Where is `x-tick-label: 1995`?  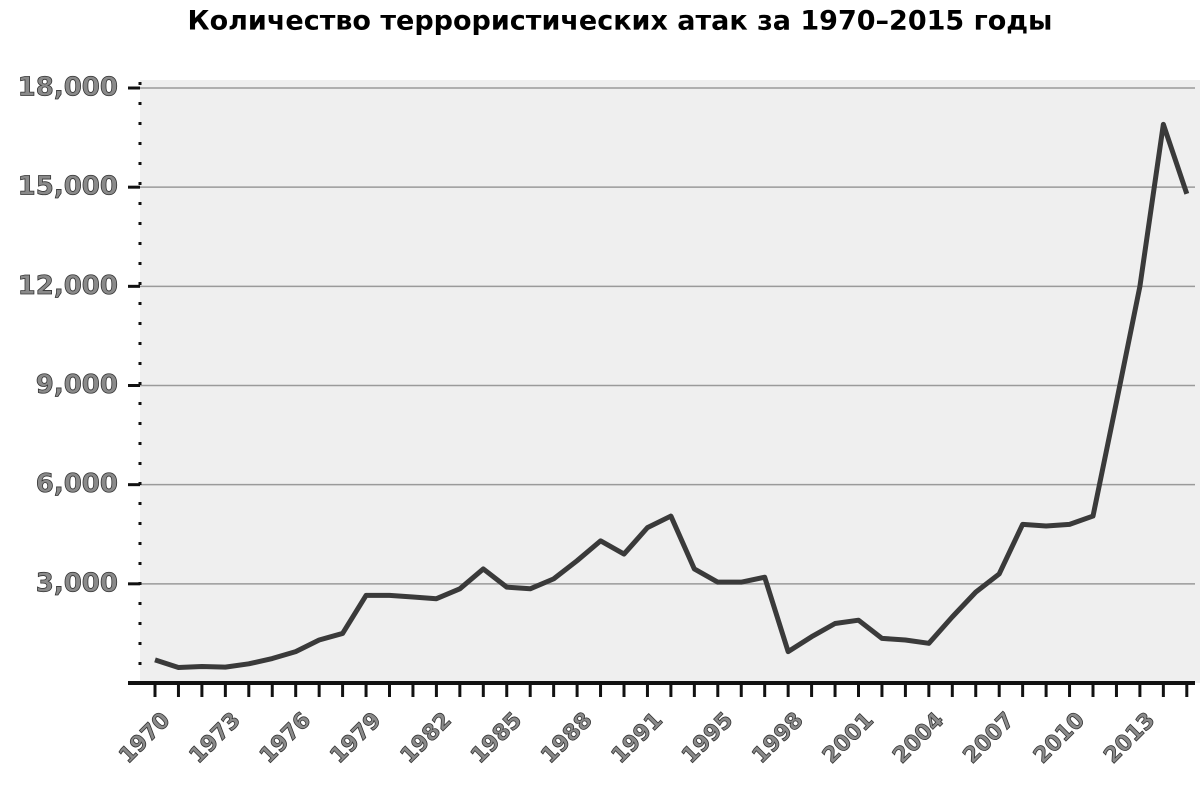
x-tick-label: 1995 is located at coordinates (707, 738).